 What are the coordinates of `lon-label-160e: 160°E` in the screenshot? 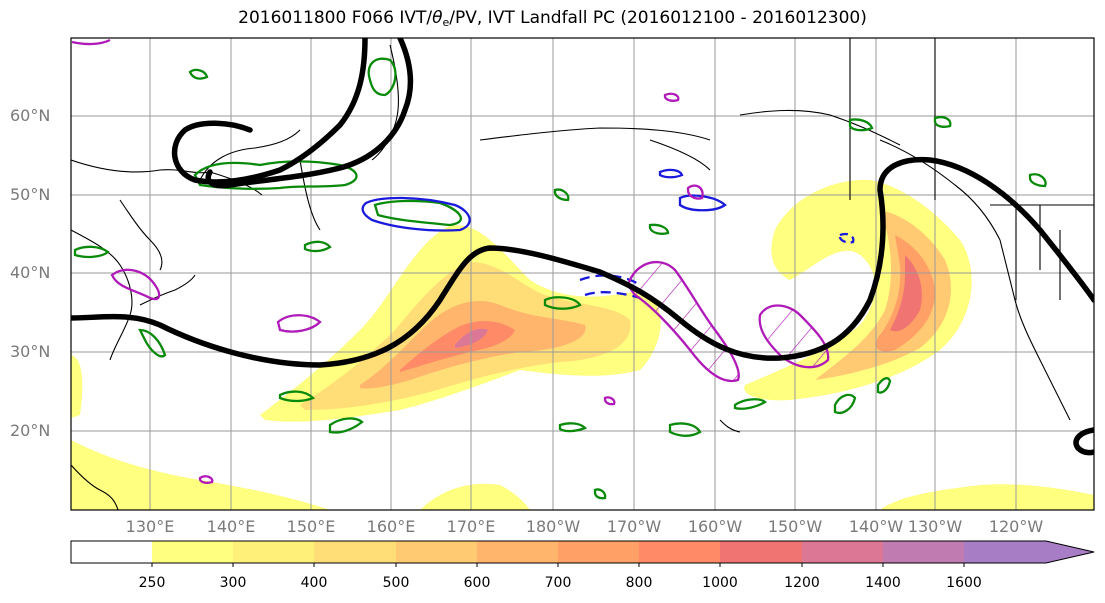 It's located at (391, 526).